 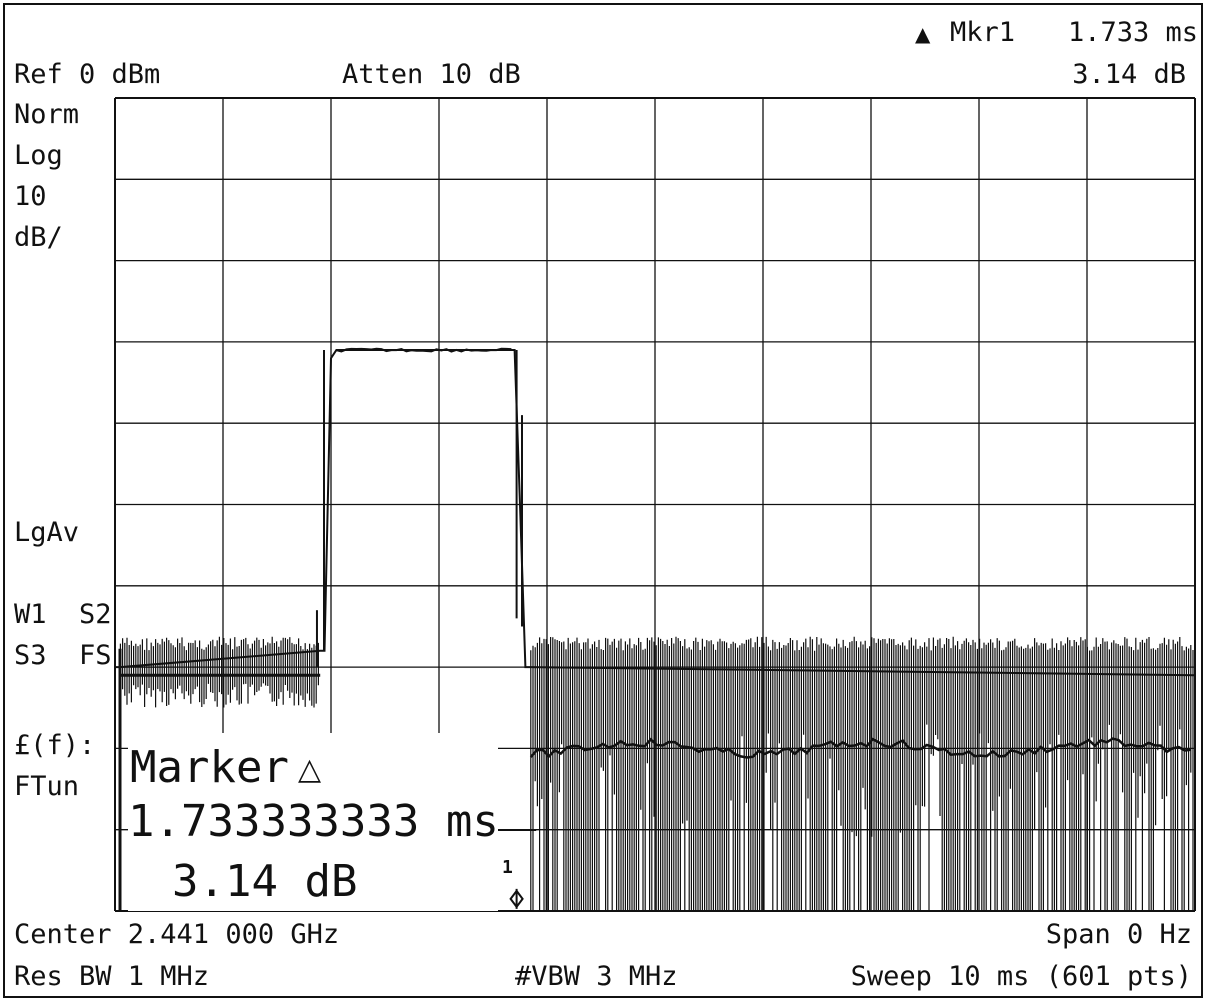 I want to click on scale-unit-label: dB/, so click(x=38, y=237).